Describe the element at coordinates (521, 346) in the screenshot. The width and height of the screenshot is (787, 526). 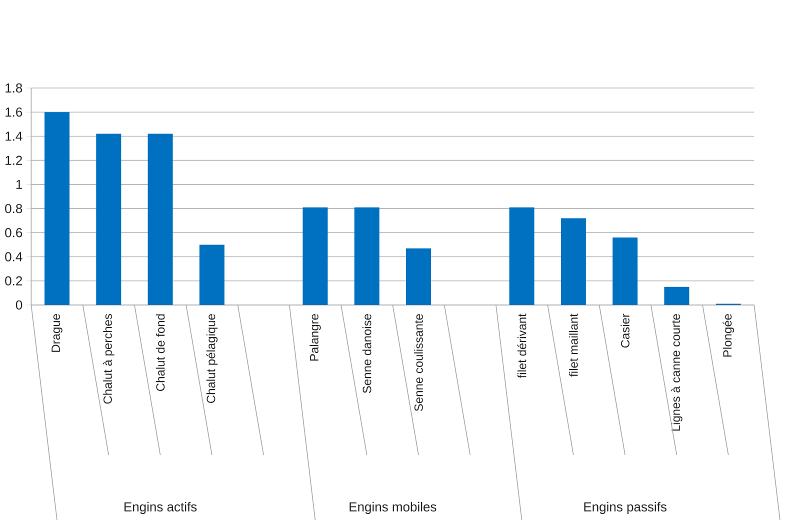
I see `x-tick-label: filet dérivant` at that location.